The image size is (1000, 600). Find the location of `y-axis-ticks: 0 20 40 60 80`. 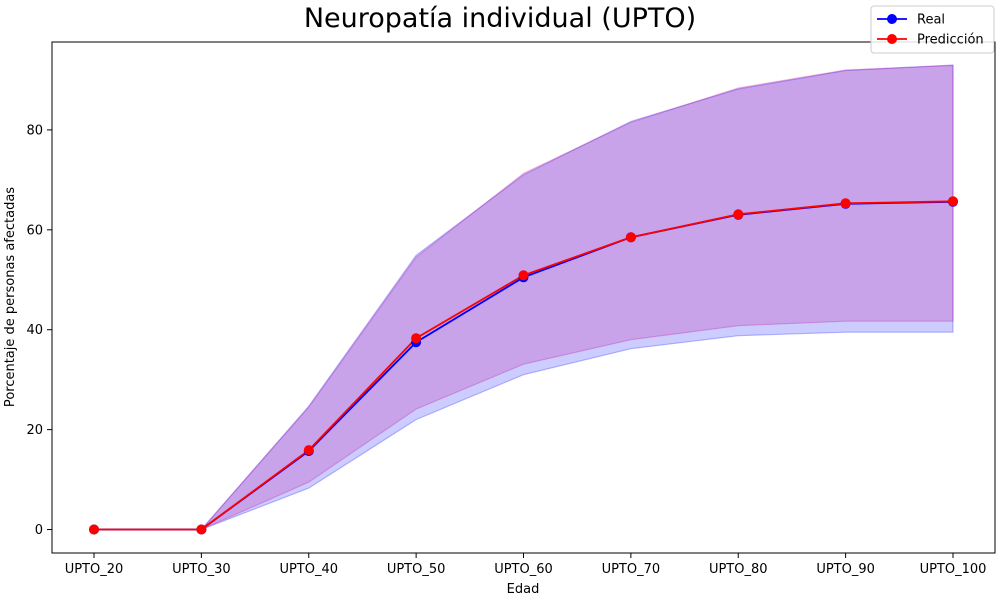

y-axis-ticks: 0 20 40 60 80 is located at coordinates (39, 330).